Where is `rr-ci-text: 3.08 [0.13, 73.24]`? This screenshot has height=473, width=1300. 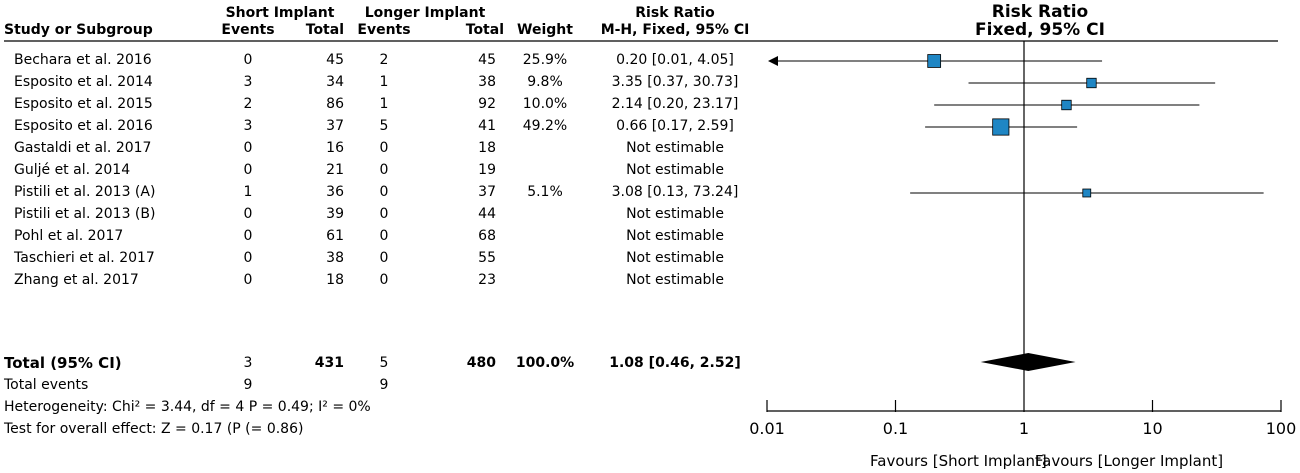
rr-ci-text: 3.08 [0.13, 73.24] is located at coordinates (675, 192).